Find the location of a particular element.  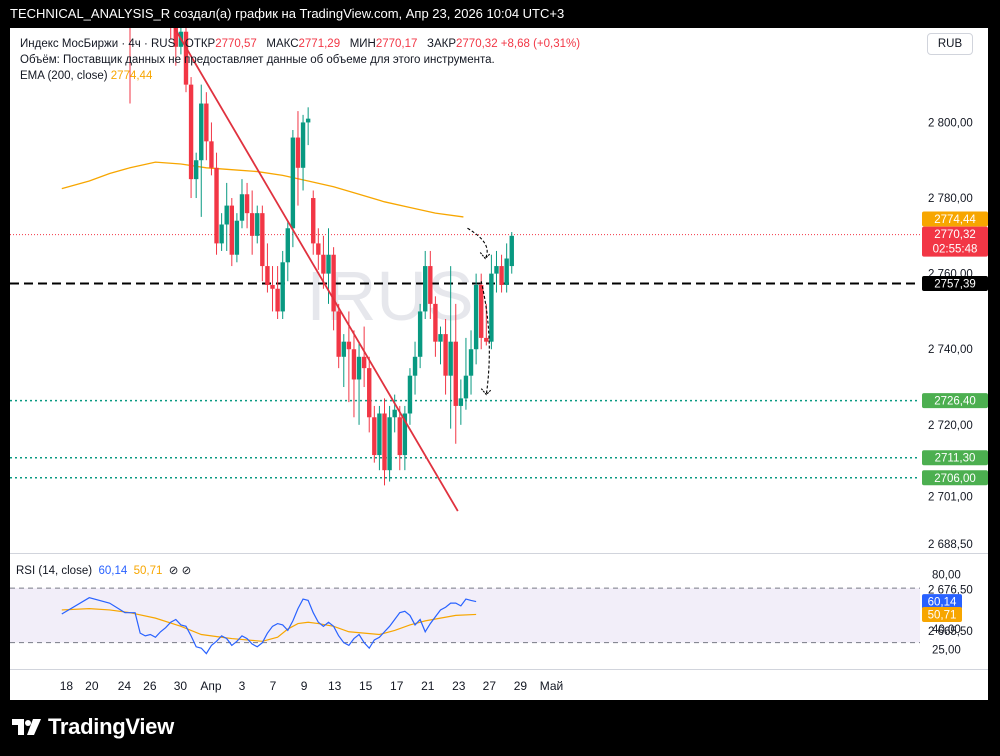

tradingview-logo: TradingView is located at coordinates (93, 727).